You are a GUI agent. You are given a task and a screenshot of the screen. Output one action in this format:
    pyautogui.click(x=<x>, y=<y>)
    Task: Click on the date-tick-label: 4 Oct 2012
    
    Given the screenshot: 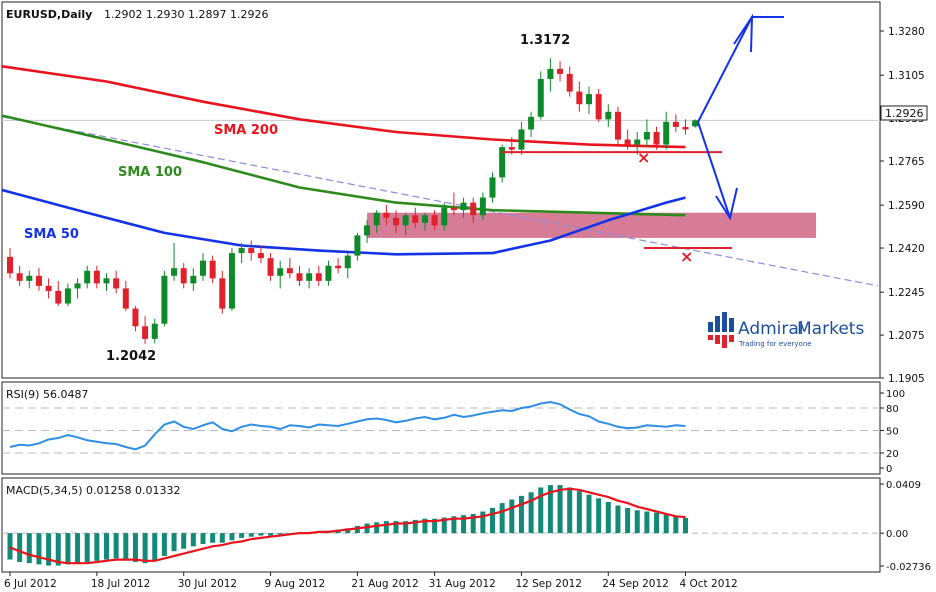 What is the action you would take?
    pyautogui.click(x=709, y=584)
    